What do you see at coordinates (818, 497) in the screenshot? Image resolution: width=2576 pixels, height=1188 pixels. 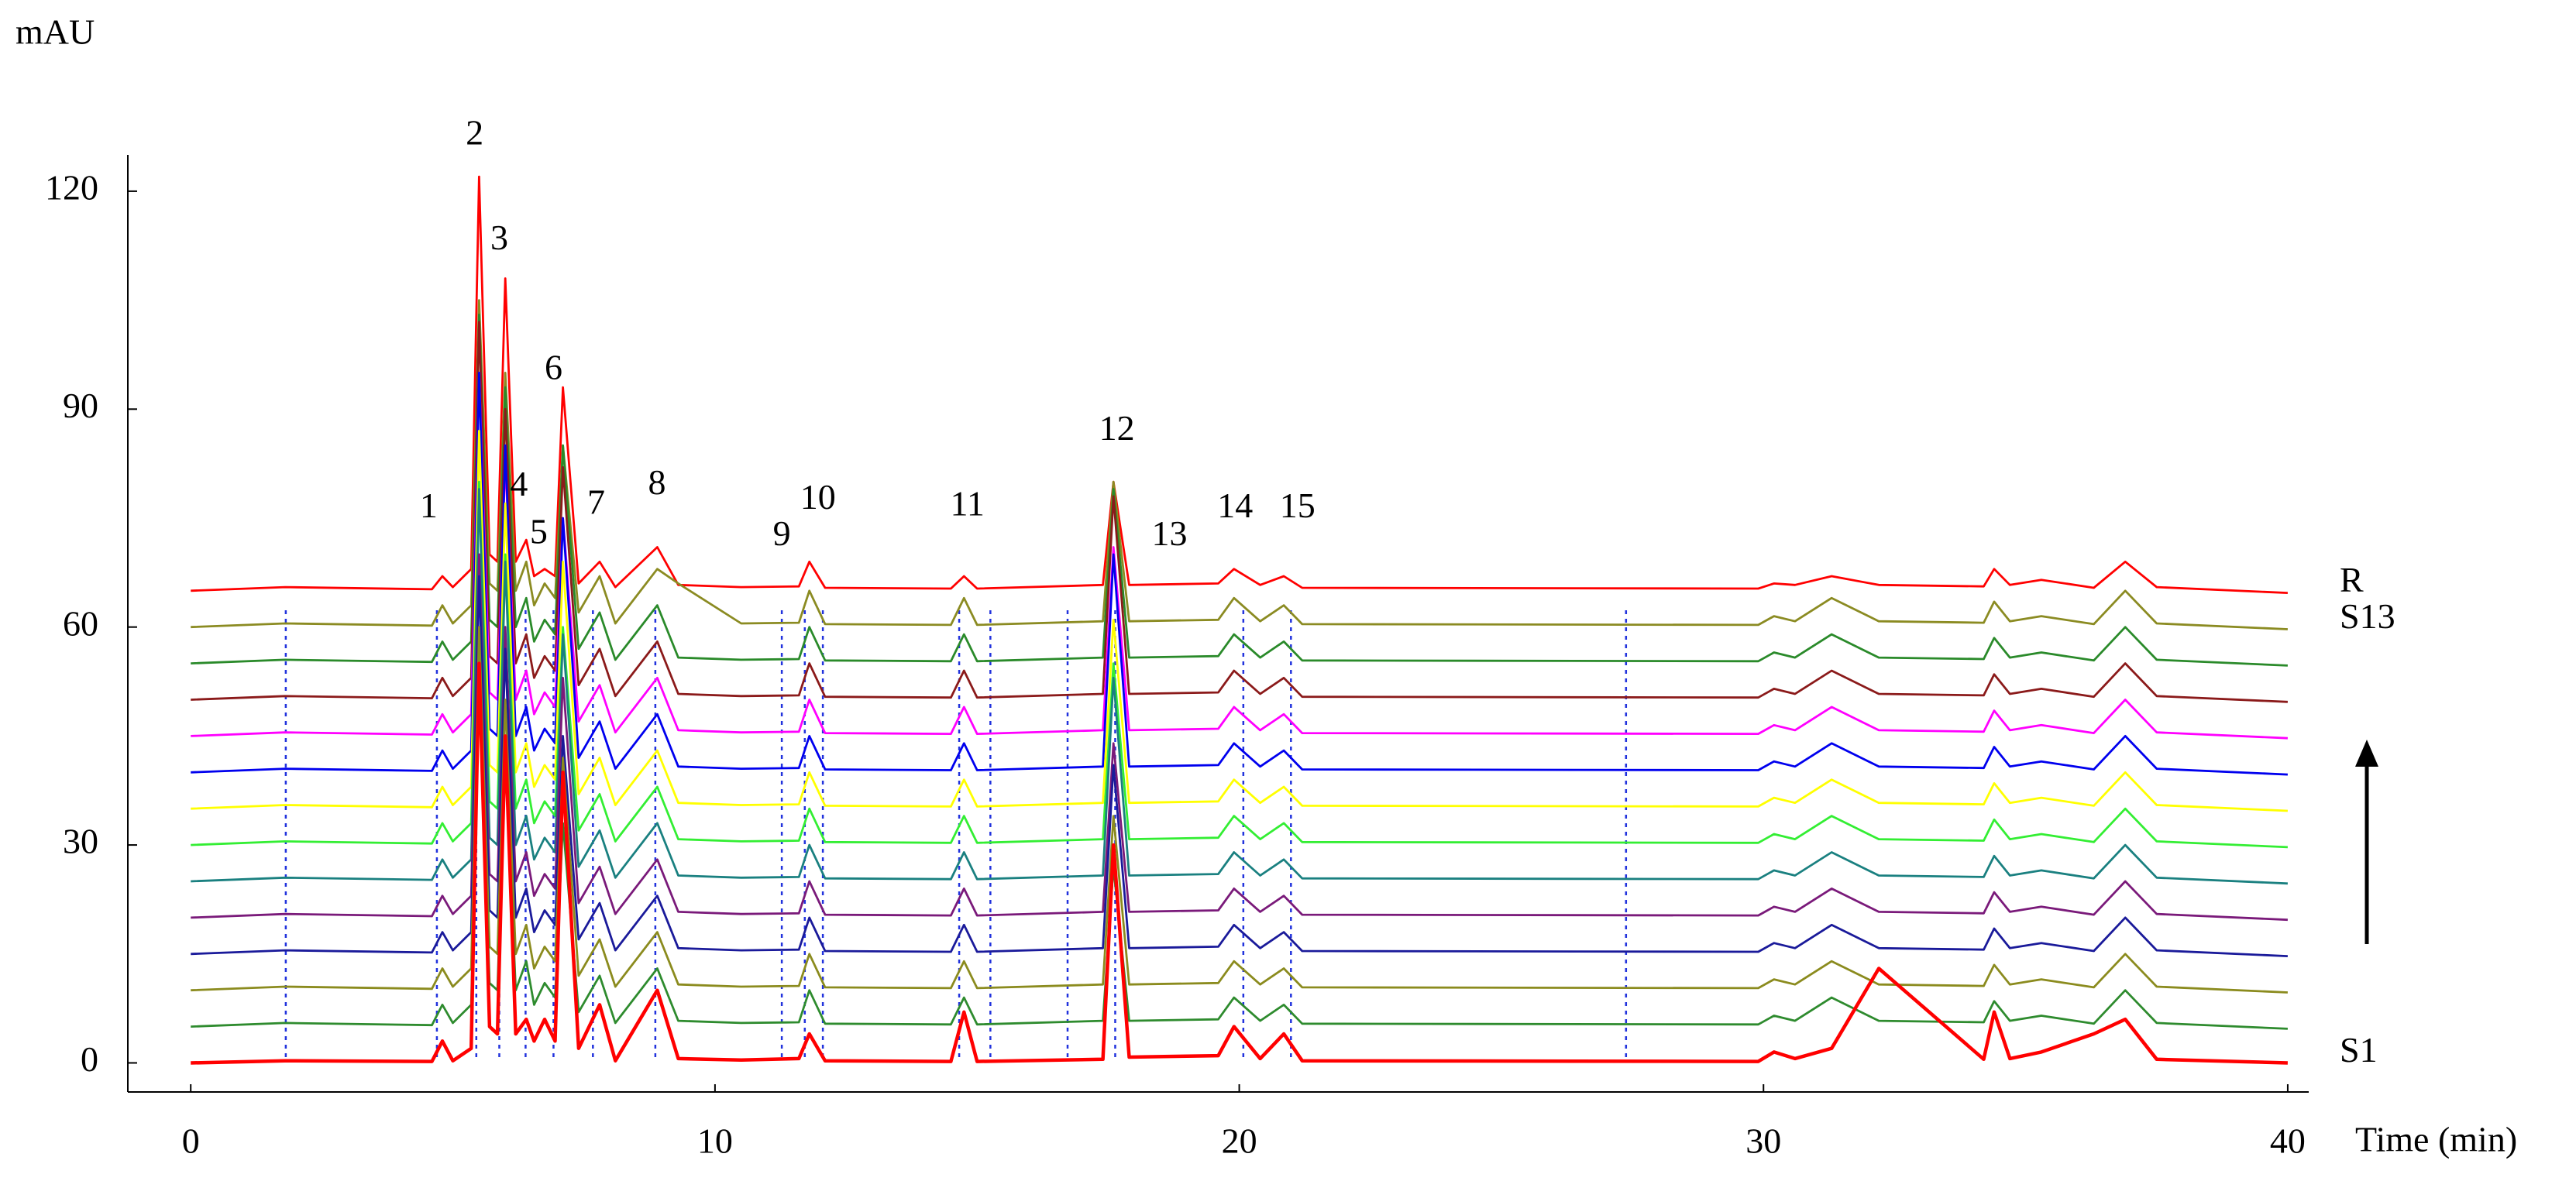 I see `peak-label: 10` at bounding box center [818, 497].